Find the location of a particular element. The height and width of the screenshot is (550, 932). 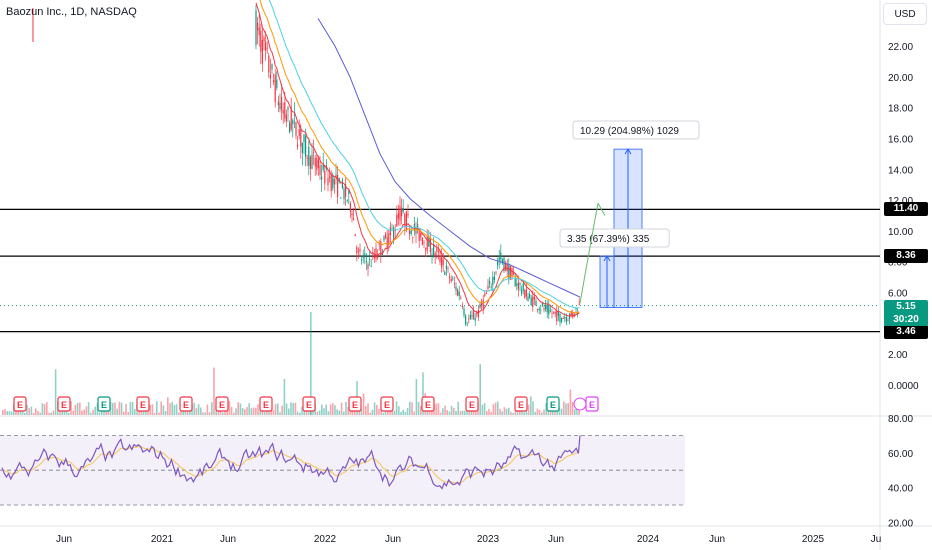

price-tick-label: 22.00 is located at coordinates (900, 47).